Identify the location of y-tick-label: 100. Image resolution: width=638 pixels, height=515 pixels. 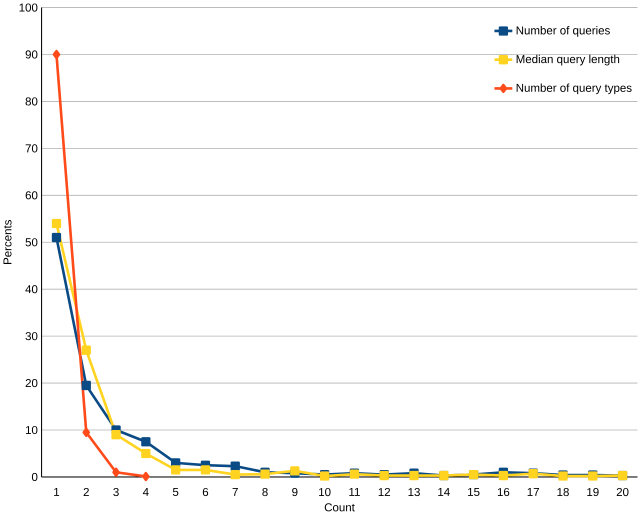
(29, 8).